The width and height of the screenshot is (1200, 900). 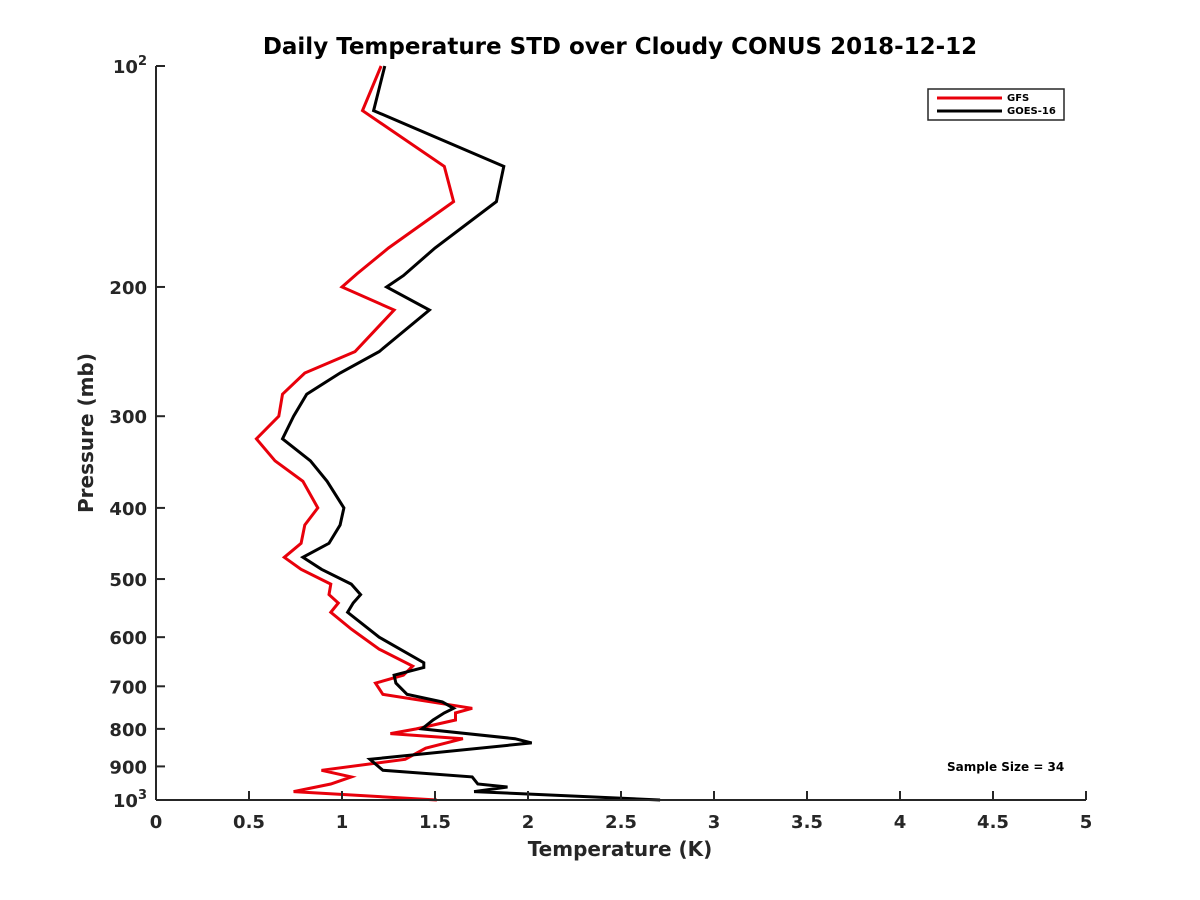 I want to click on x-tick-label: 0.5, so click(x=249, y=822).